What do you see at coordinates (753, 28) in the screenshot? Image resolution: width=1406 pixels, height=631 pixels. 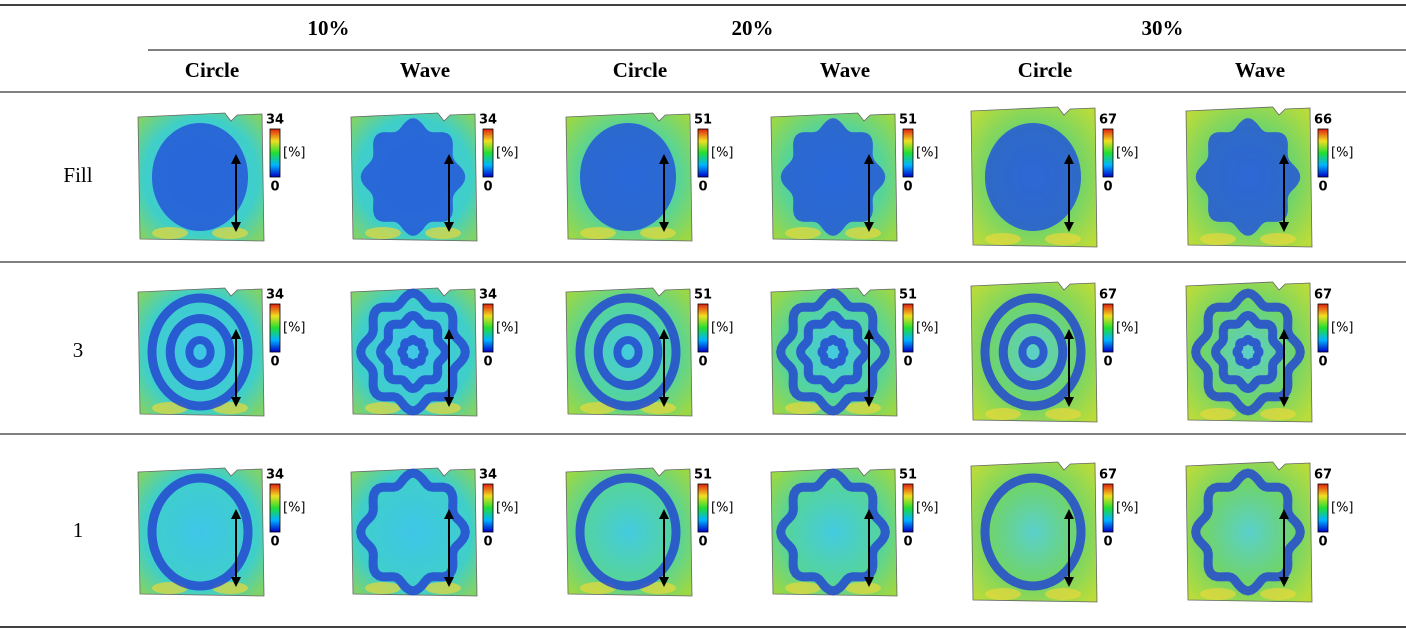 I see `group-header: 20%` at bounding box center [753, 28].